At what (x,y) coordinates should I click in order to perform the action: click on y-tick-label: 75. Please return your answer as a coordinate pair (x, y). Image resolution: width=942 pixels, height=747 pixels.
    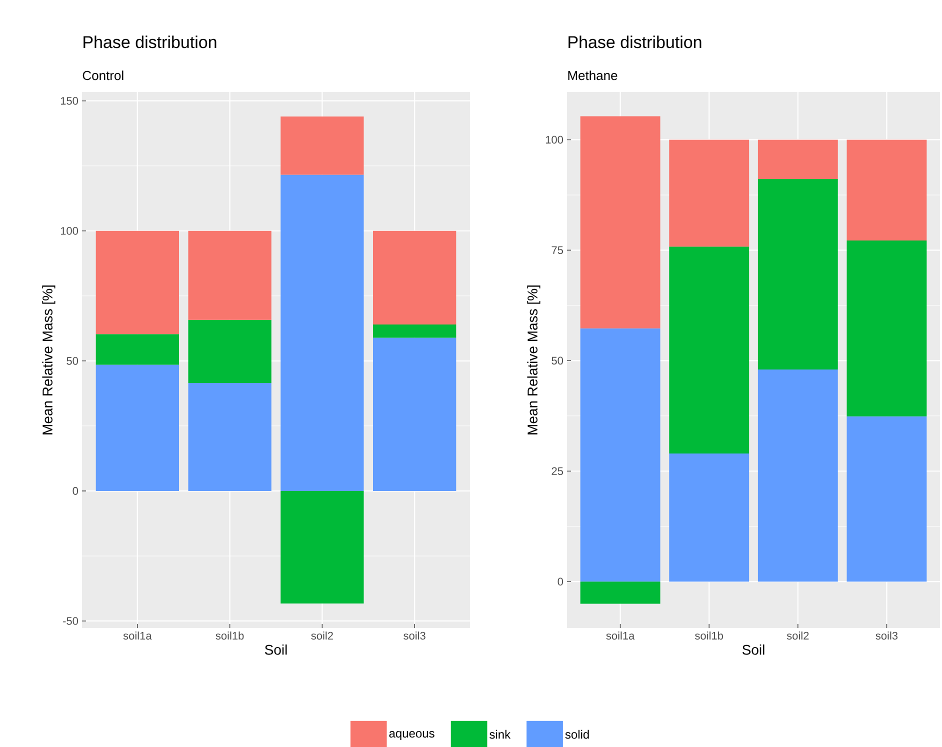
    Looking at the image, I should click on (557, 250).